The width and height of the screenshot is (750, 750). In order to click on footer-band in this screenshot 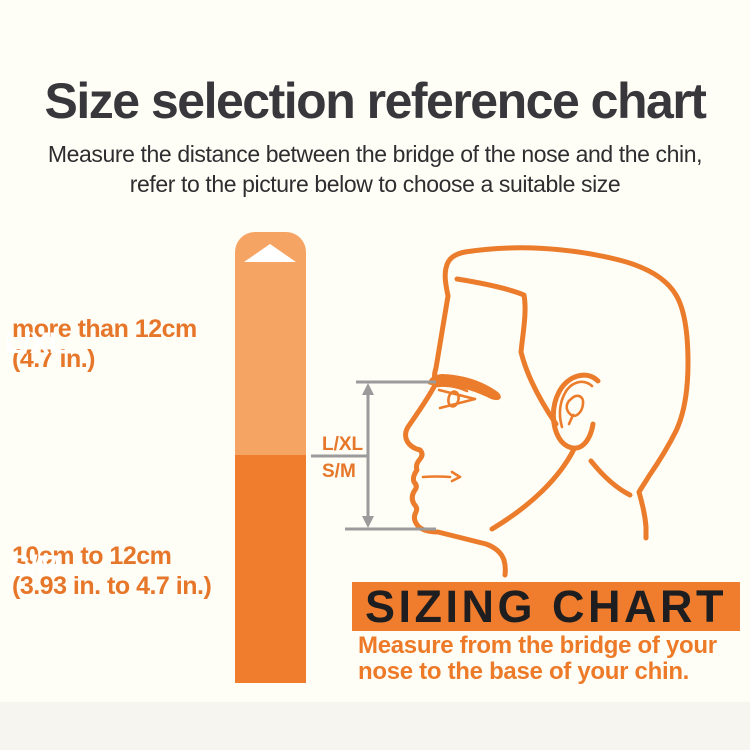, I will do `click(375, 726)`.